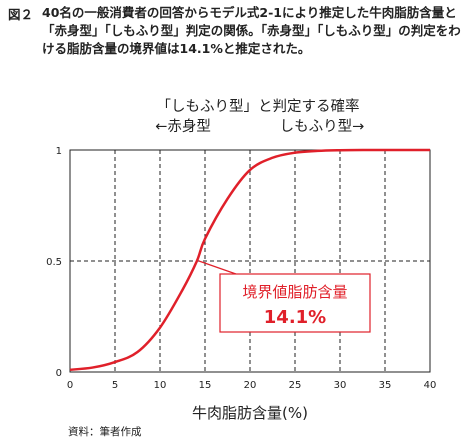 Image resolution: width=467 pixels, height=445 pixels. I want to click on annotation-pointer, so click(217, 267).